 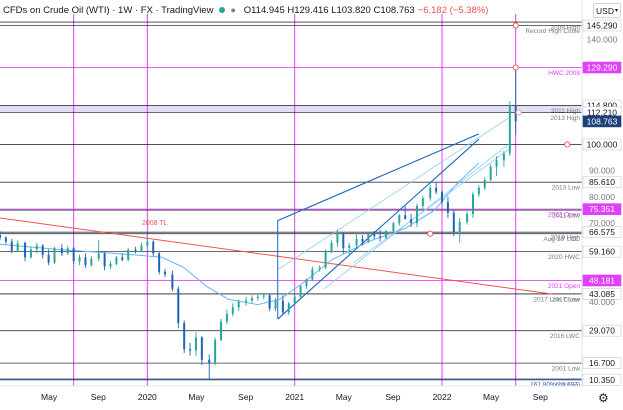 I want to click on price-tick-label: 10.350, so click(x=602, y=380).